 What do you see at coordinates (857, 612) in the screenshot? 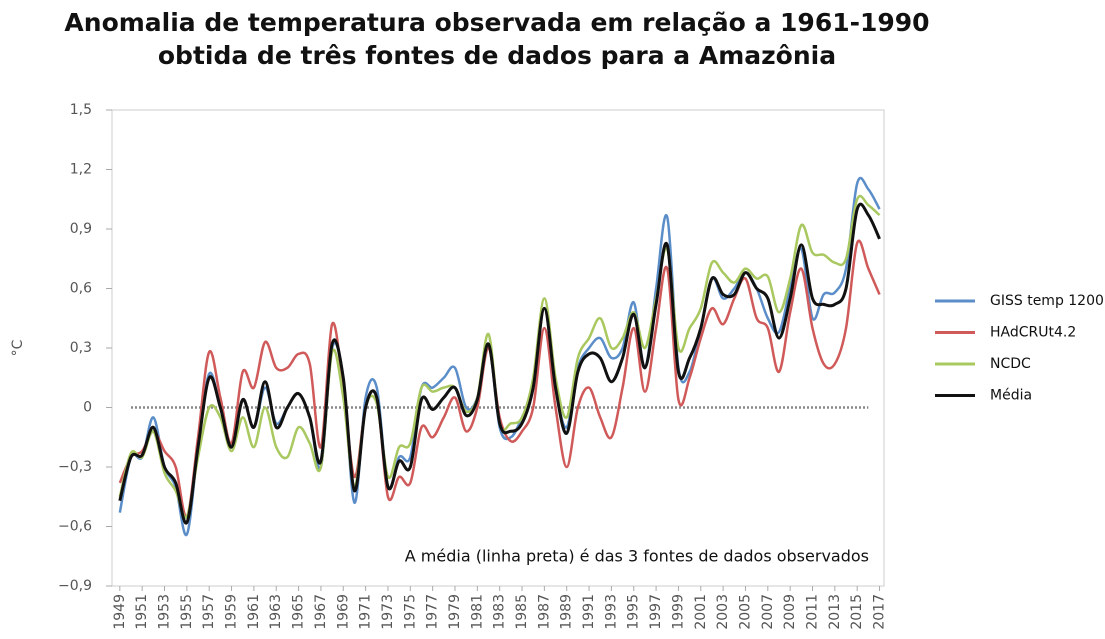
I see `x-tick-label: 2015` at bounding box center [857, 612].